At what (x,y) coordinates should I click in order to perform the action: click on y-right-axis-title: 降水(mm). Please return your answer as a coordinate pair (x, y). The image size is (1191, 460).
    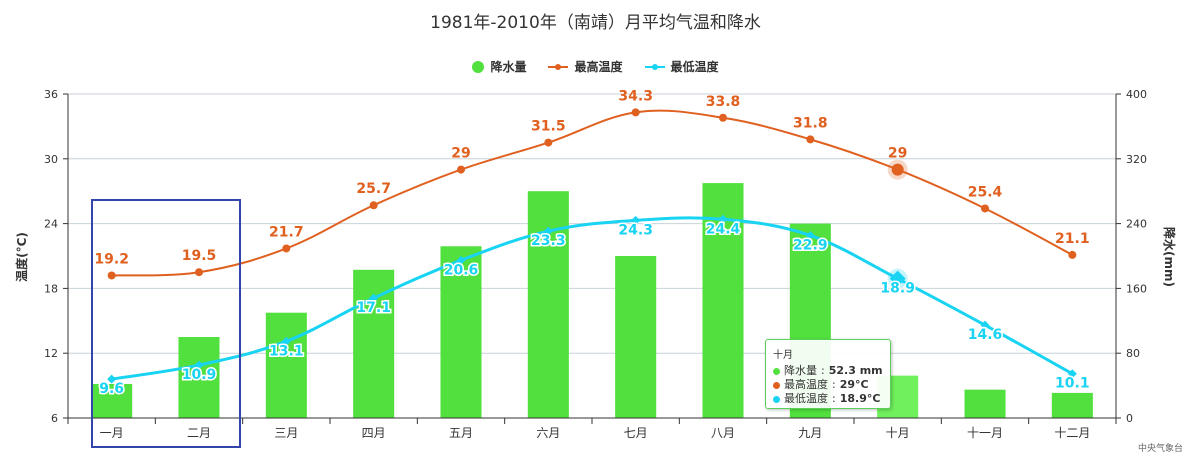
    Looking at the image, I should click on (1169, 257).